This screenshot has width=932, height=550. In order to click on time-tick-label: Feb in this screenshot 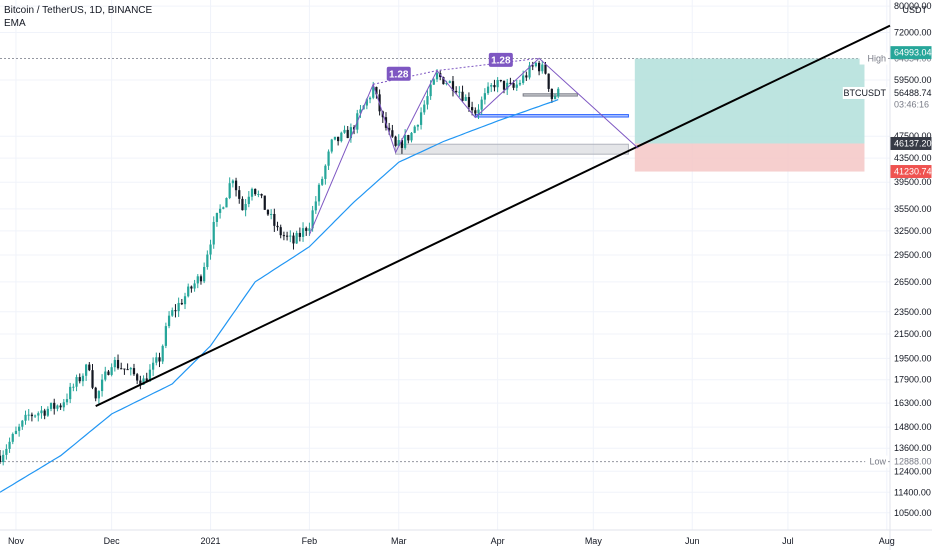, I will do `click(310, 541)`.